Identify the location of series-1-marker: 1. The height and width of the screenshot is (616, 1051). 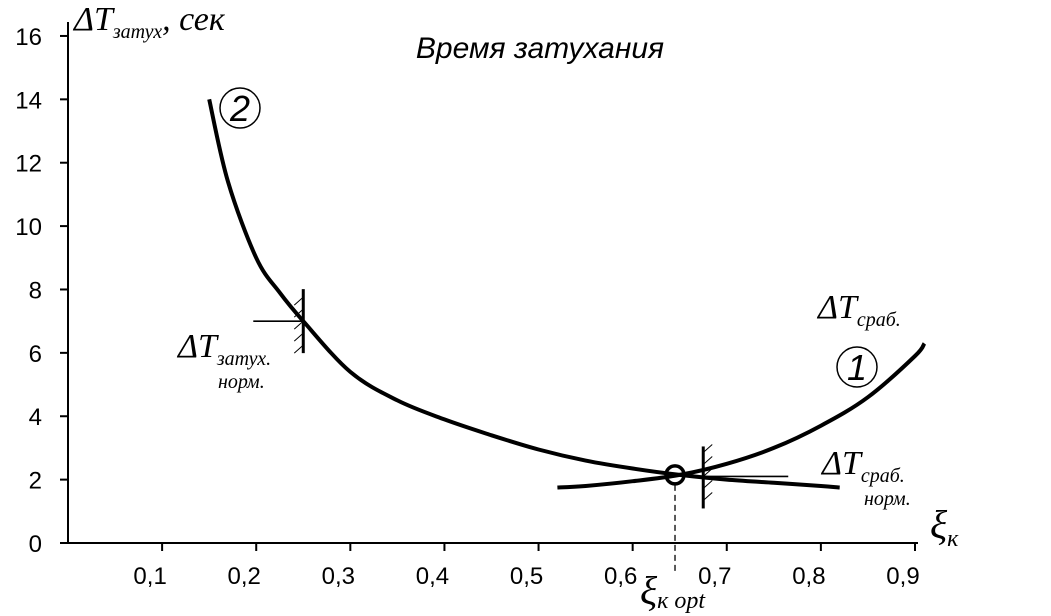
(857, 367).